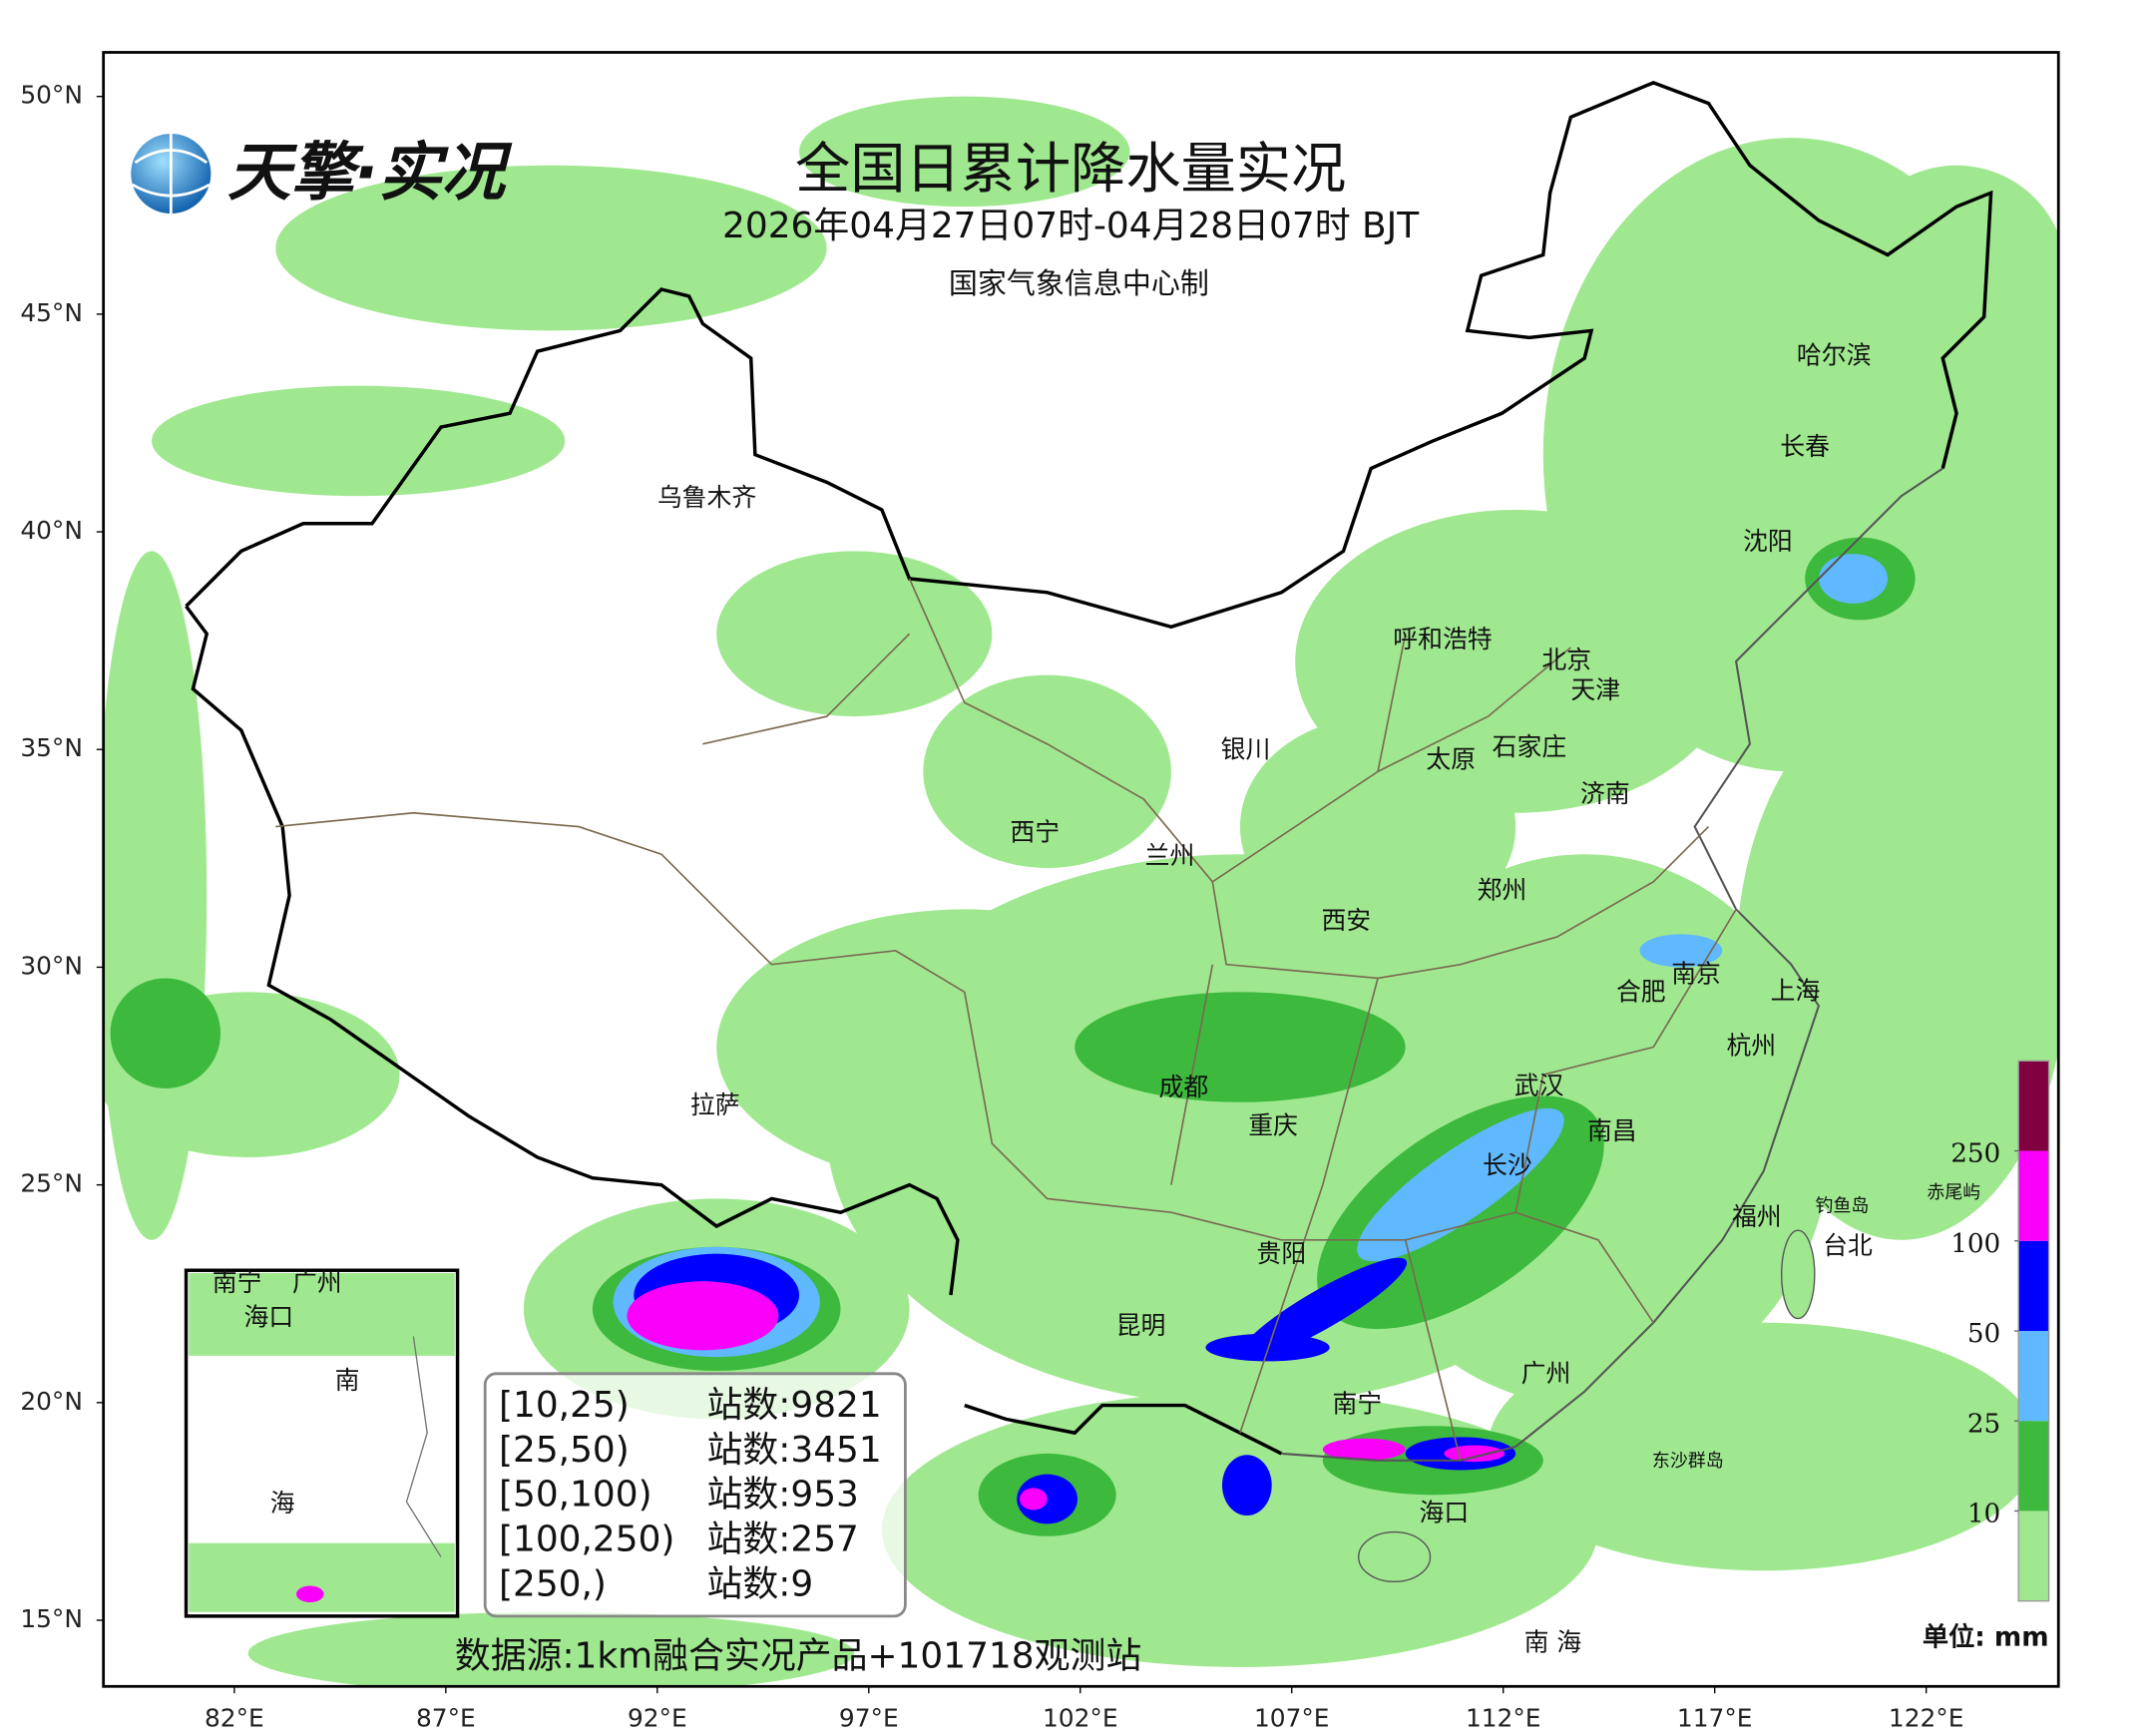 The image size is (2155, 1736). What do you see at coordinates (1975, 1154) in the screenshot?
I see `legend-tick-label: 250` at bounding box center [1975, 1154].